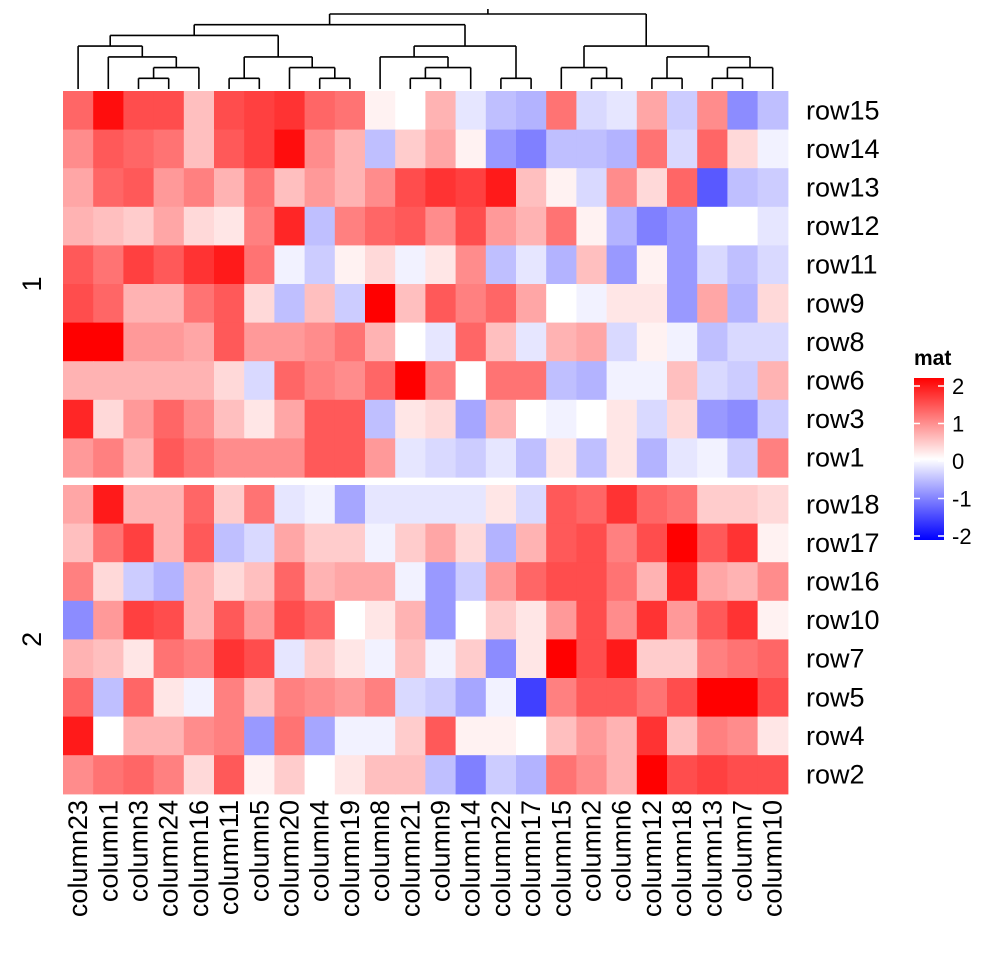  Describe the element at coordinates (350, 858) in the screenshot. I see `column-label: column19` at that location.